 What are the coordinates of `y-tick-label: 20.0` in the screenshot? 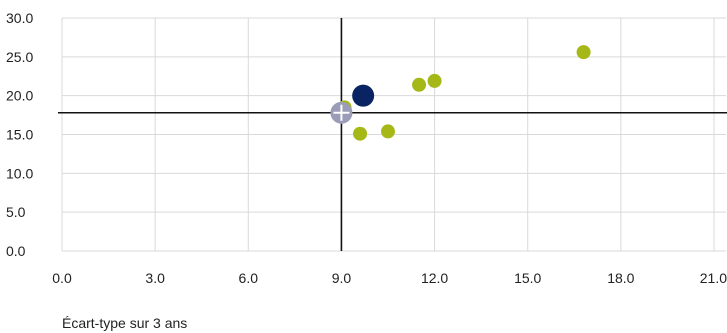 It's located at (19, 96).